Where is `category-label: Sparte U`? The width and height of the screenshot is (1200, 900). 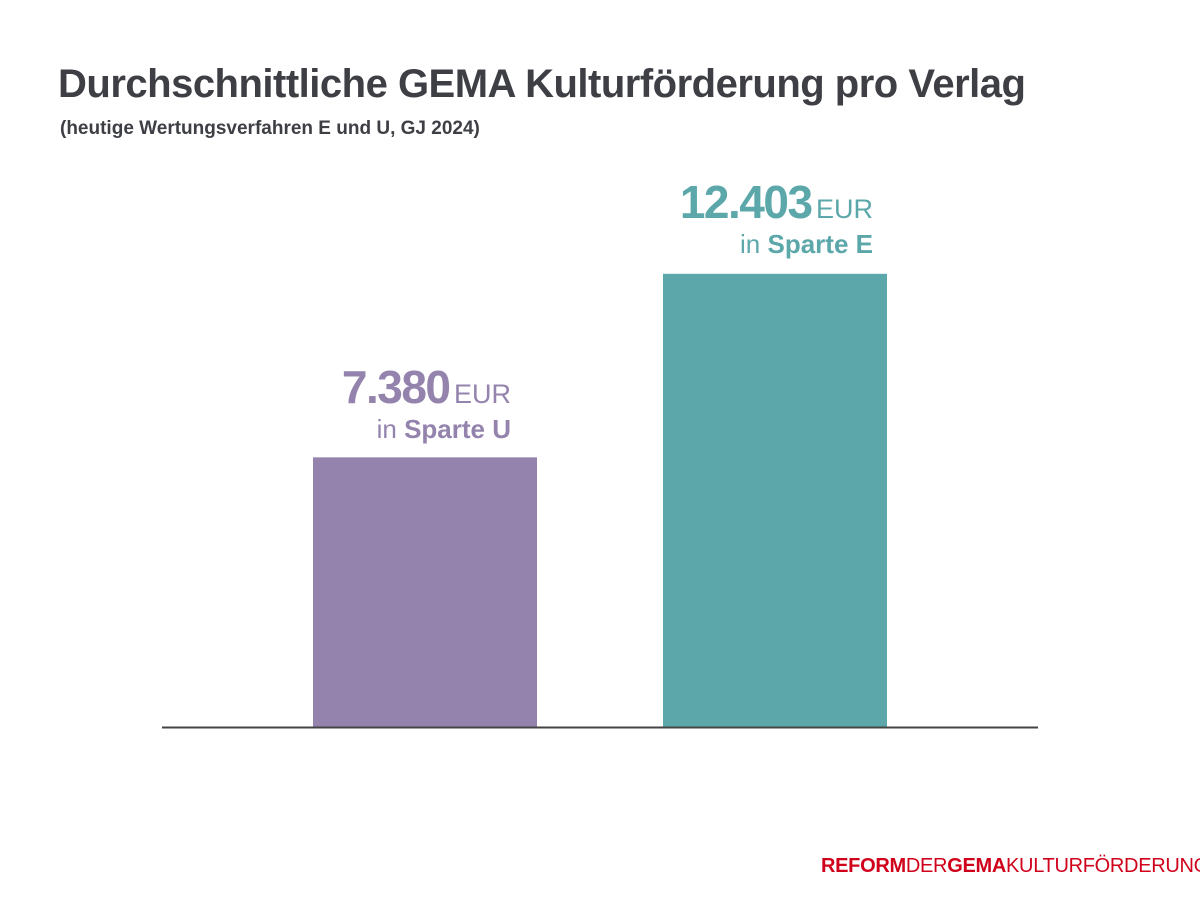
category-label: Sparte U is located at coordinates (457, 429).